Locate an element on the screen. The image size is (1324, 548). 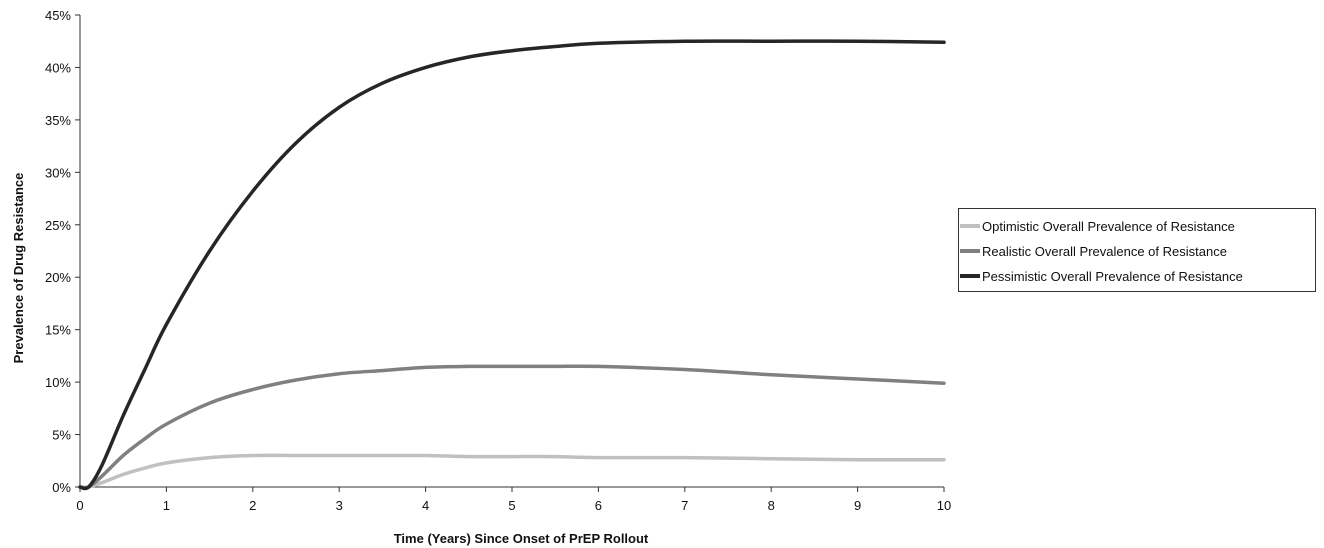
y-tick-label: 20% is located at coordinates (58, 277).